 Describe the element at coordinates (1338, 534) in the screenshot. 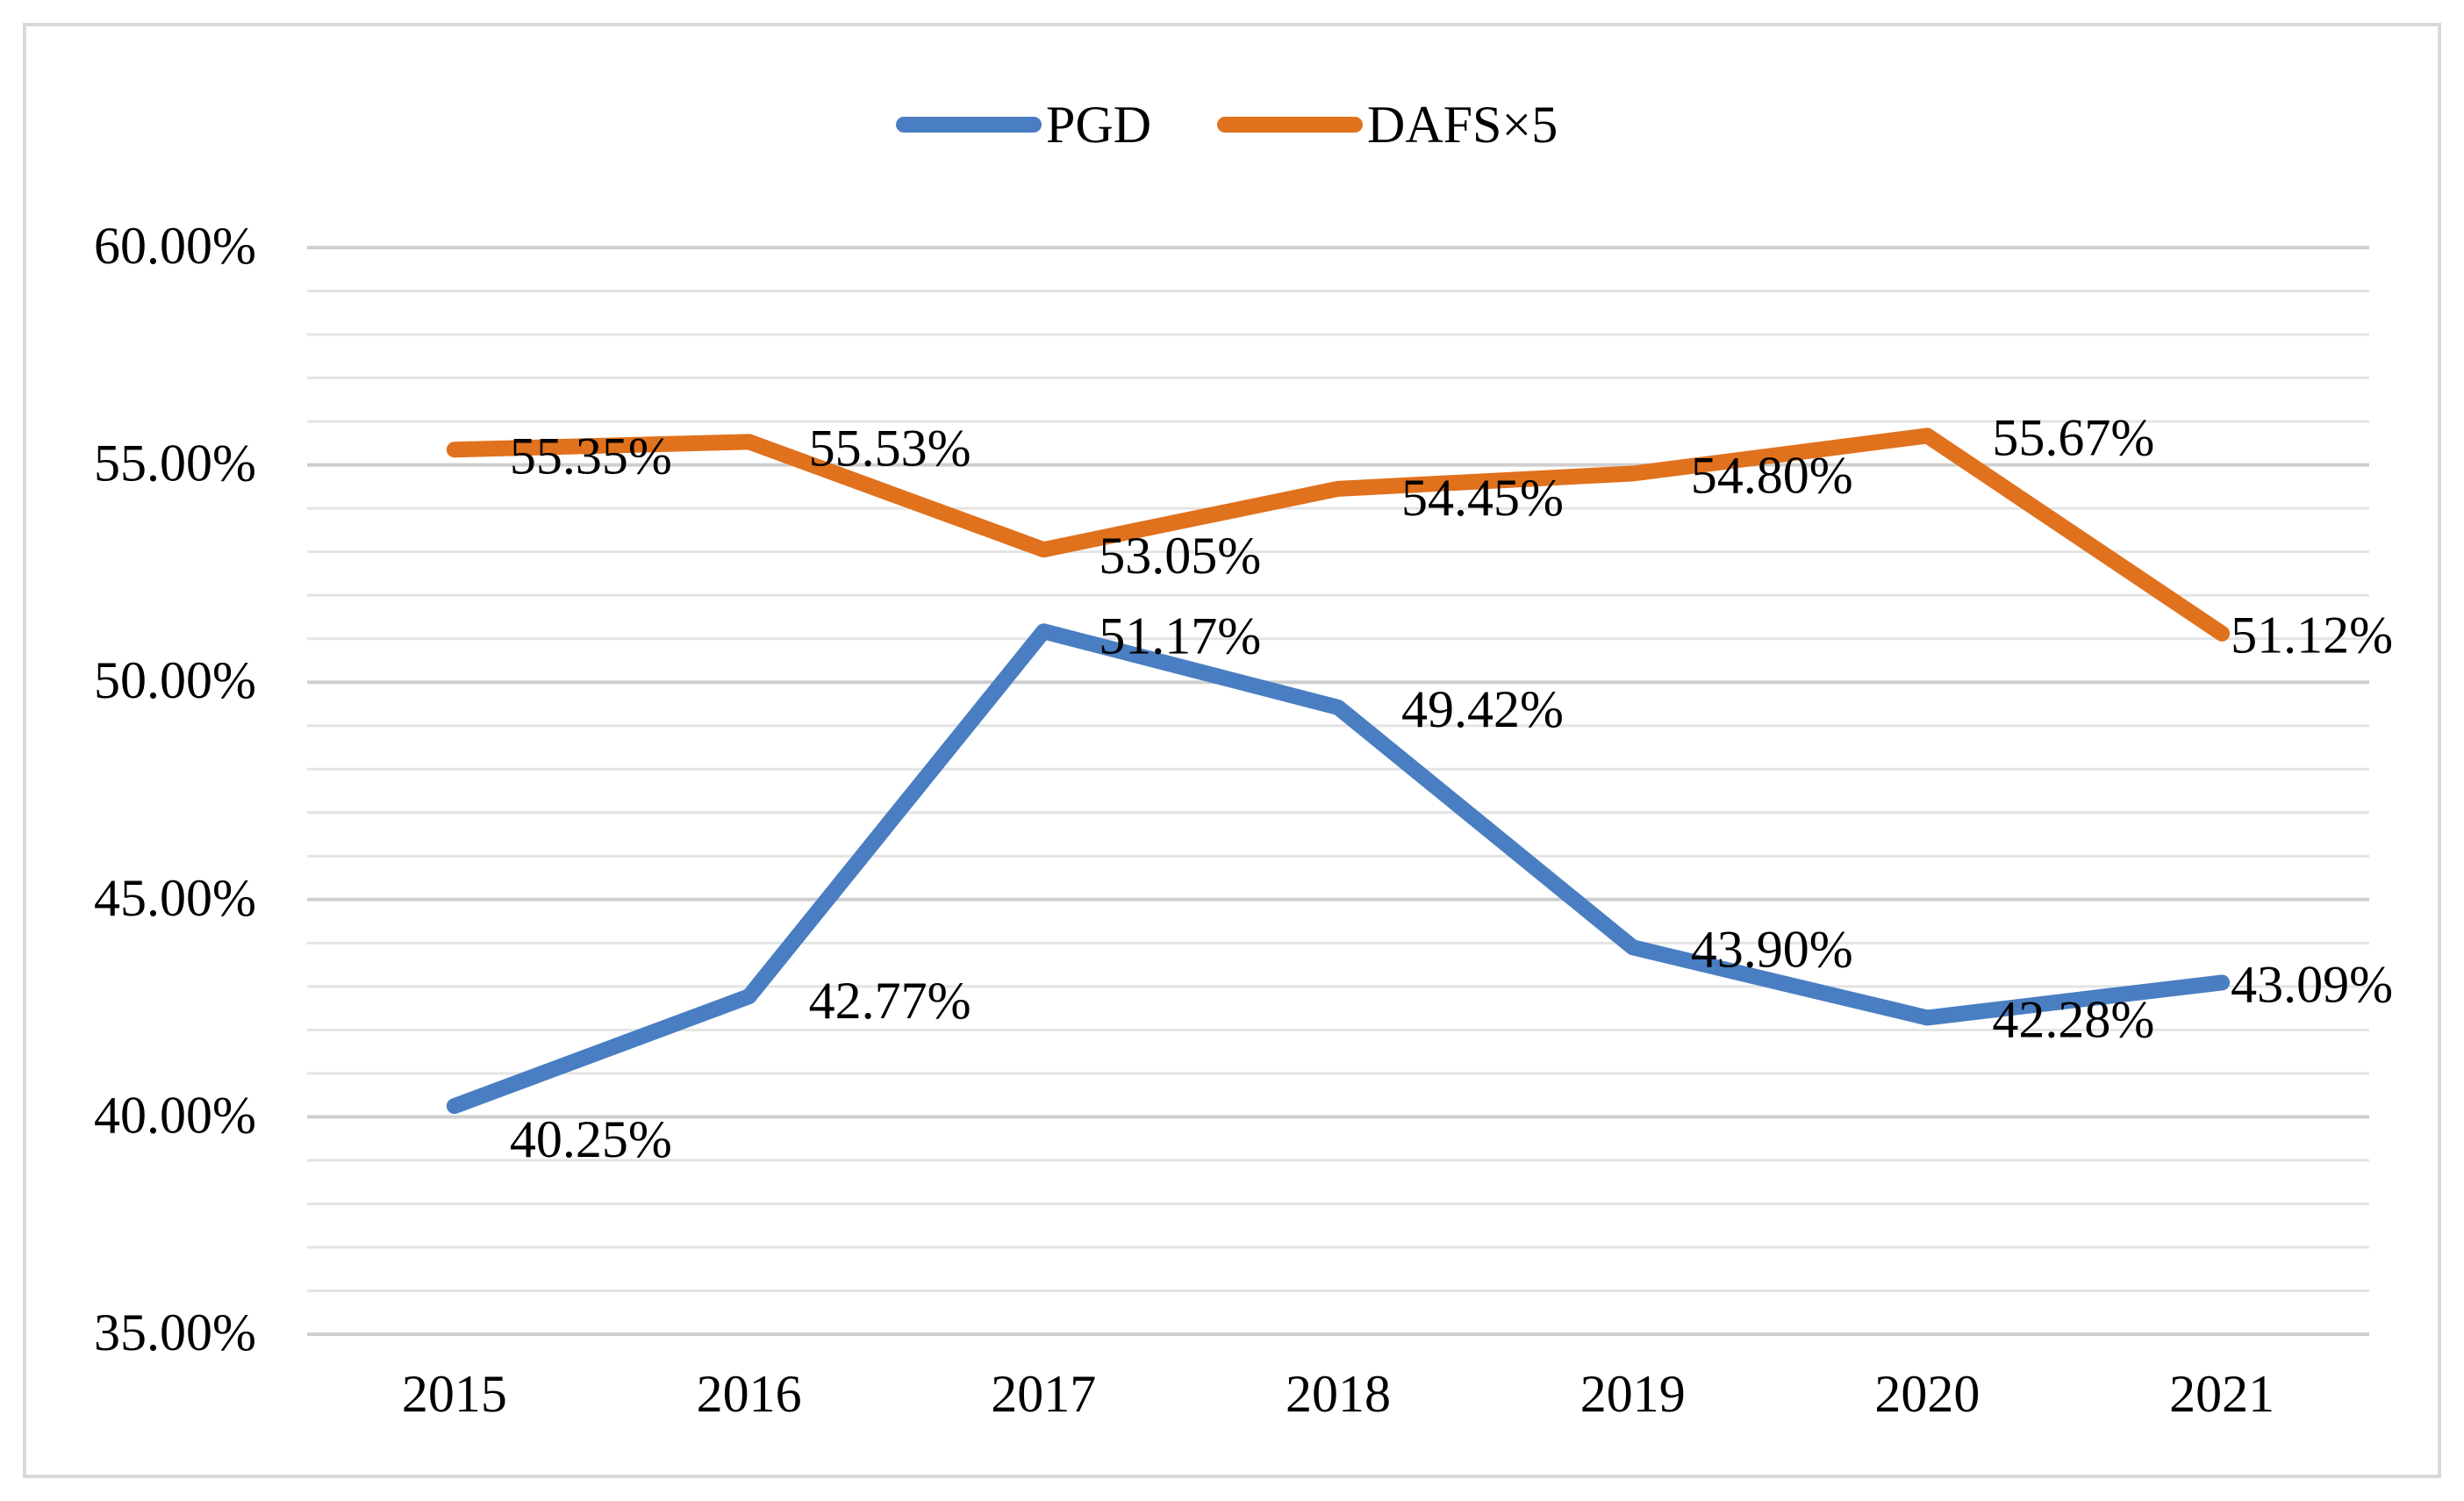

I see `series-line-dafs` at that location.